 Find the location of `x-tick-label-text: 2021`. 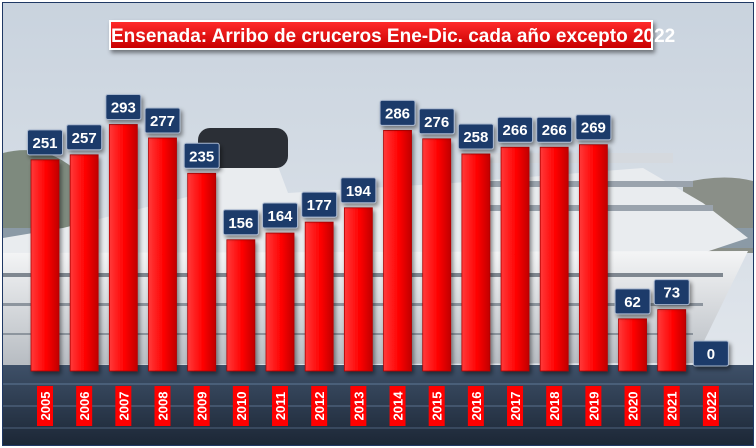

x-tick-label-text: 2021 is located at coordinates (672, 406).